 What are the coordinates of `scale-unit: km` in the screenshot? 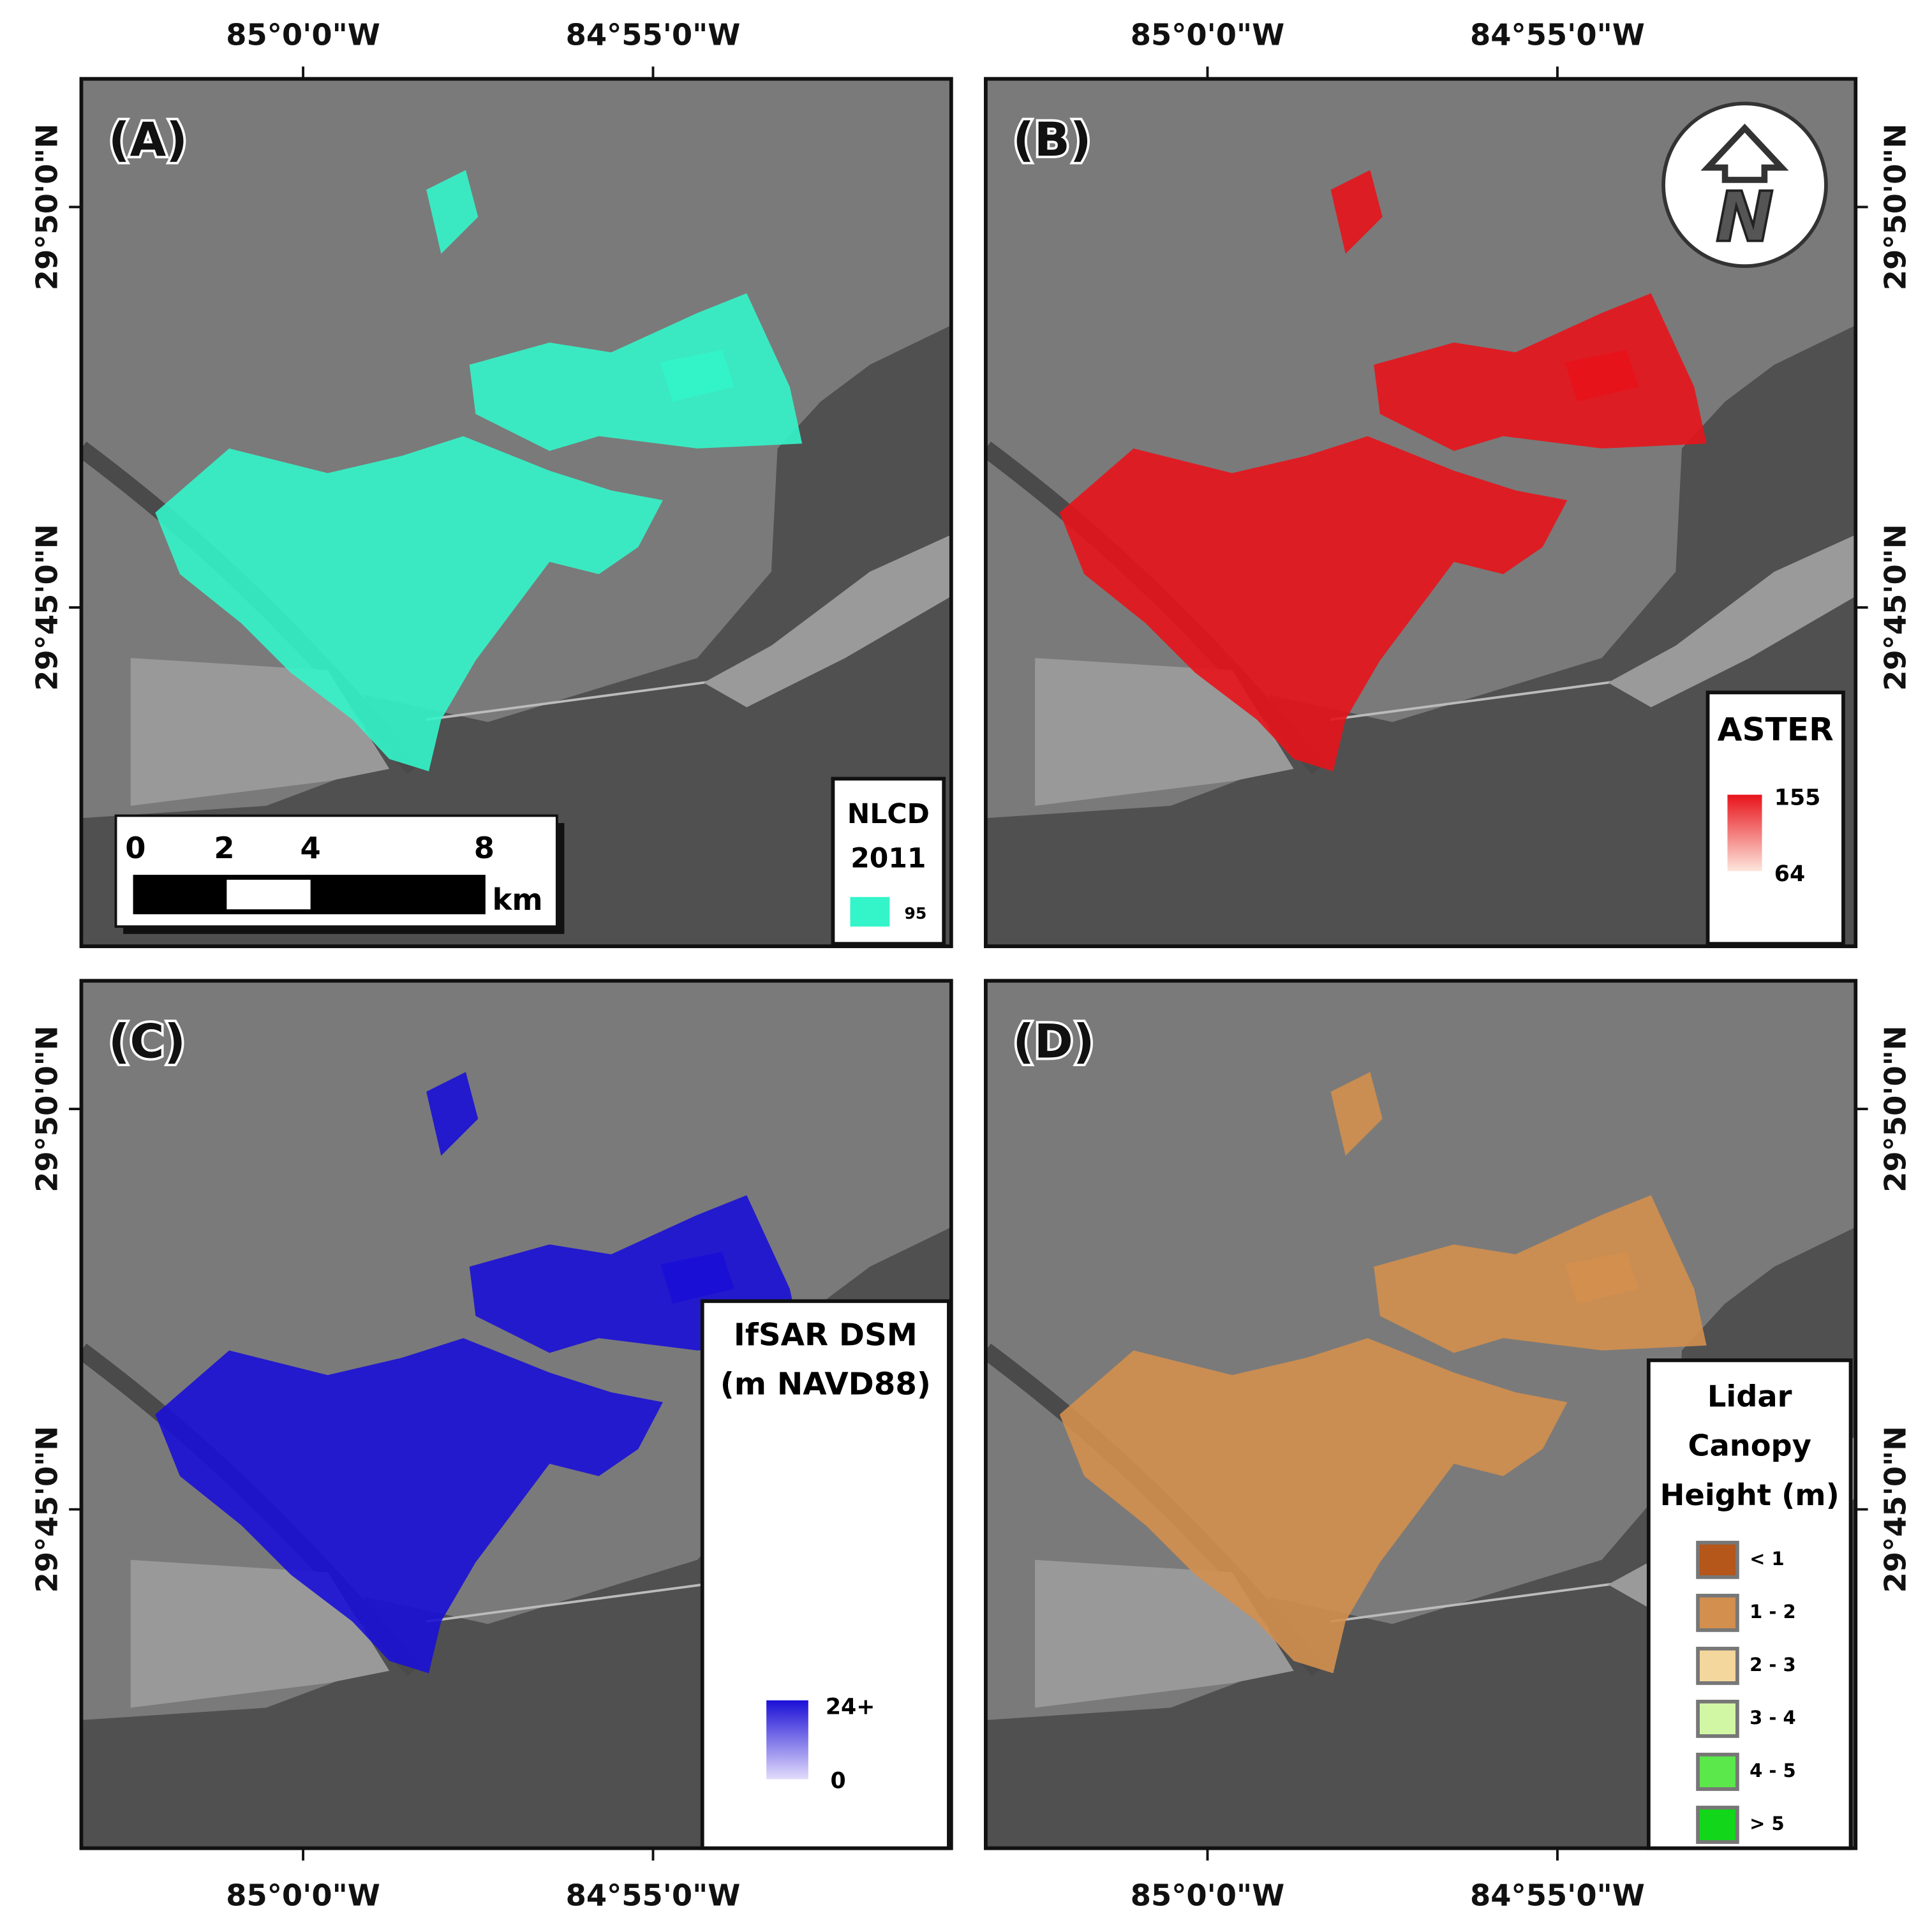 It's located at (518, 900).